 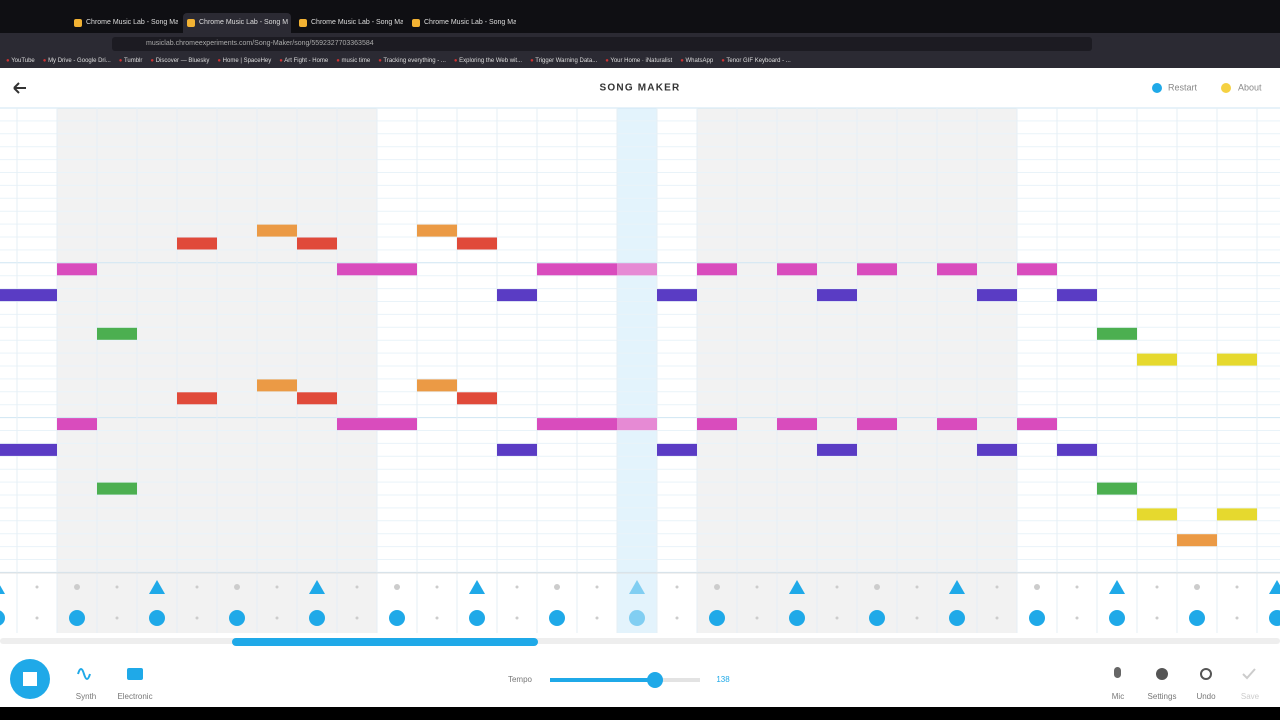 What do you see at coordinates (655, 680) in the screenshot?
I see `tempo-knob` at bounding box center [655, 680].